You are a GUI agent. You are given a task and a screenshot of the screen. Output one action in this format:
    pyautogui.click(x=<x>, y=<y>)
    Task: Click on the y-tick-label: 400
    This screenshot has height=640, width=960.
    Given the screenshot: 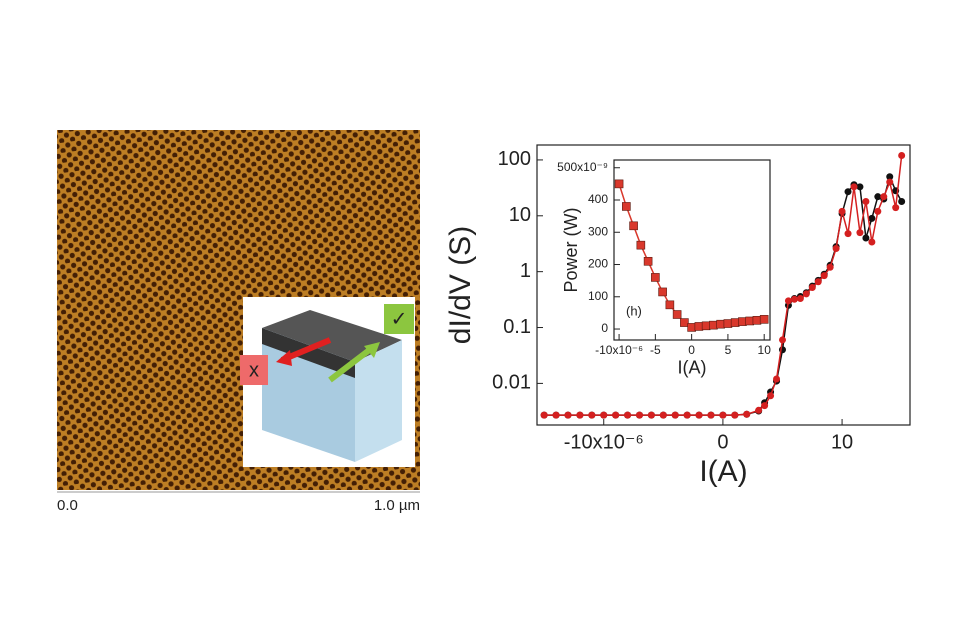 What is the action you would take?
    pyautogui.click(x=598, y=199)
    